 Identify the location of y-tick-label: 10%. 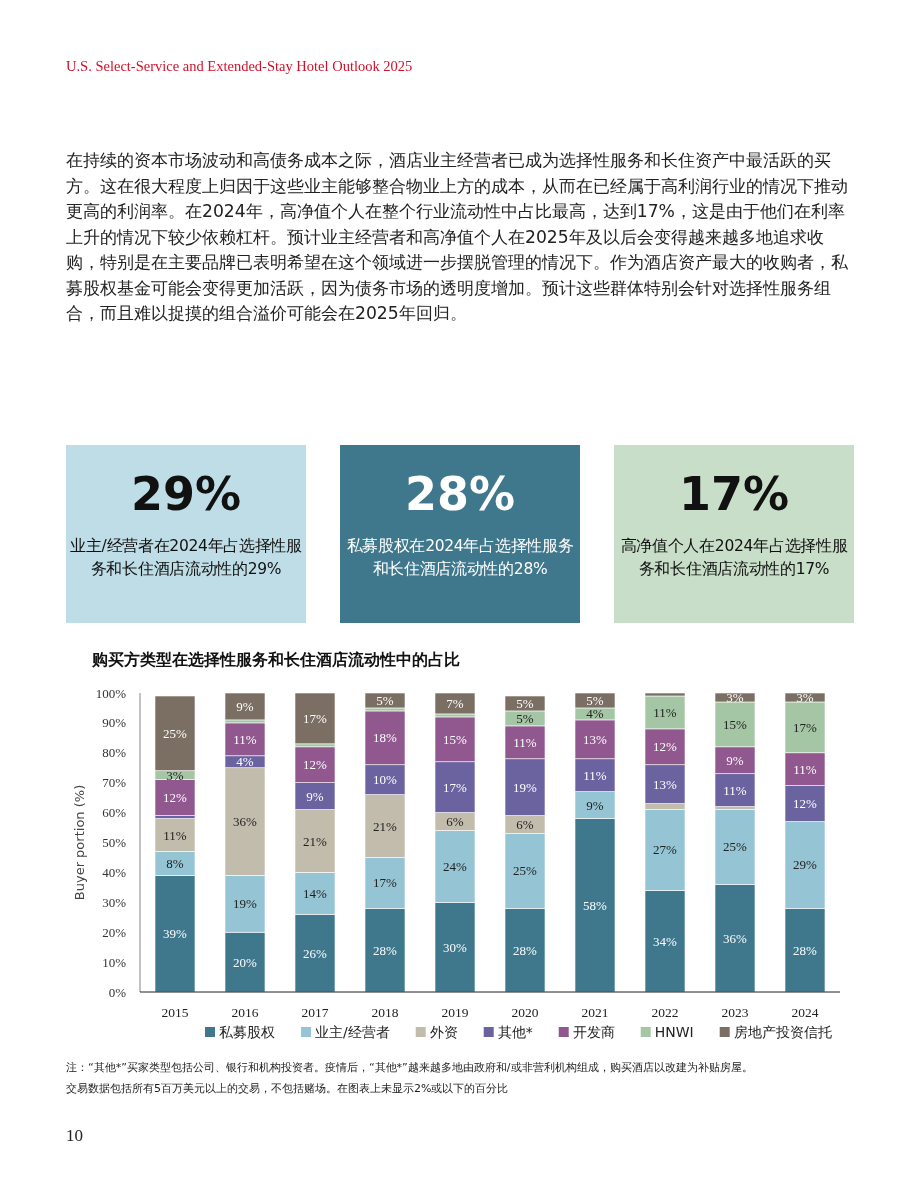
(114, 962).